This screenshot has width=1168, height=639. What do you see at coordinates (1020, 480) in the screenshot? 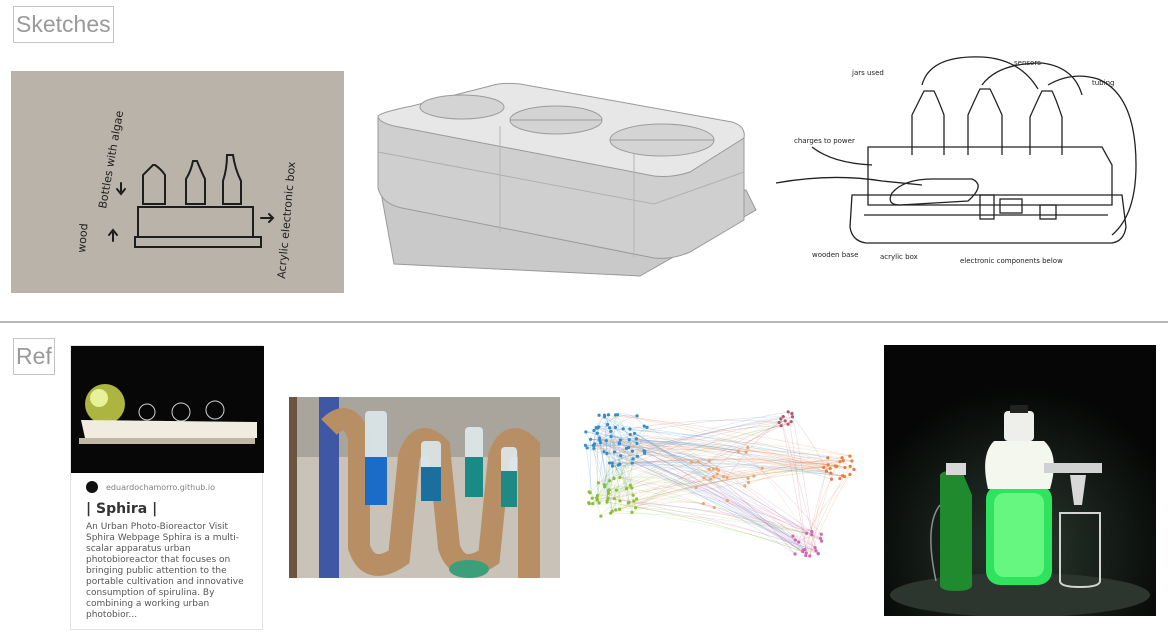
I see `glowing-bottle-lamp-photo` at bounding box center [1020, 480].